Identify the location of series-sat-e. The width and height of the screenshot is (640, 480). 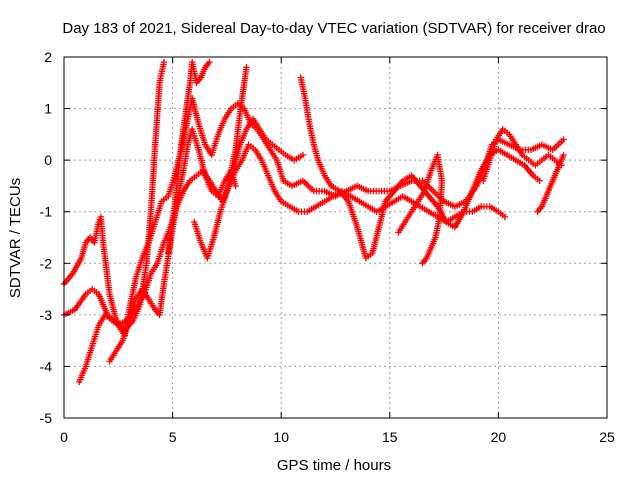
(189, 157).